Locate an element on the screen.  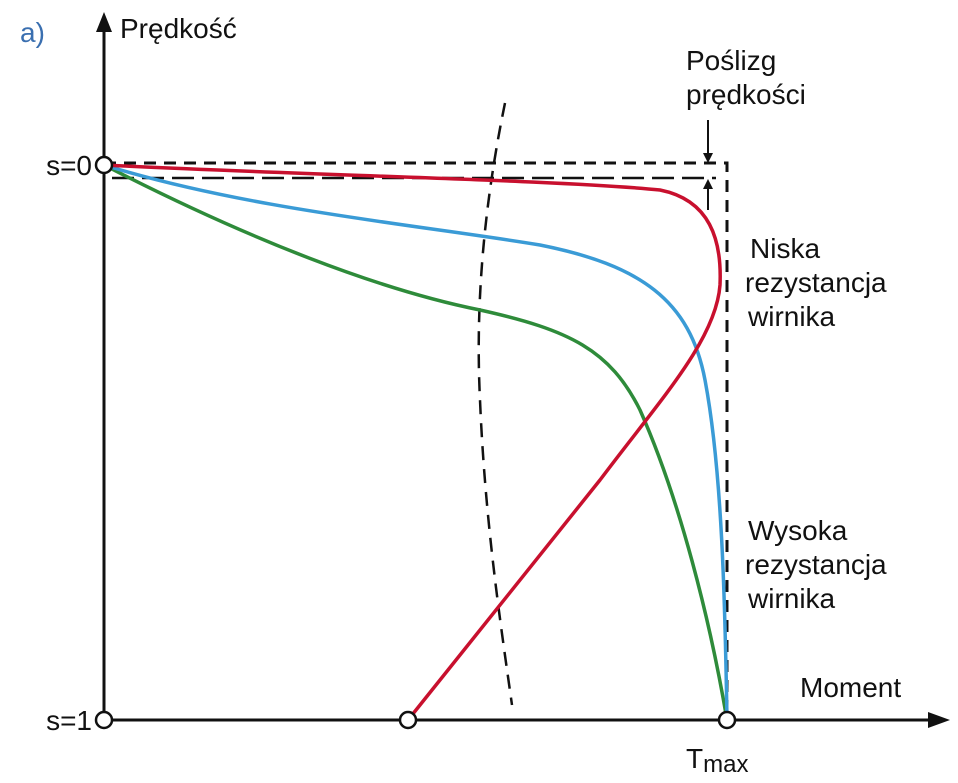
s0-label: s=0 is located at coordinates (69, 165).